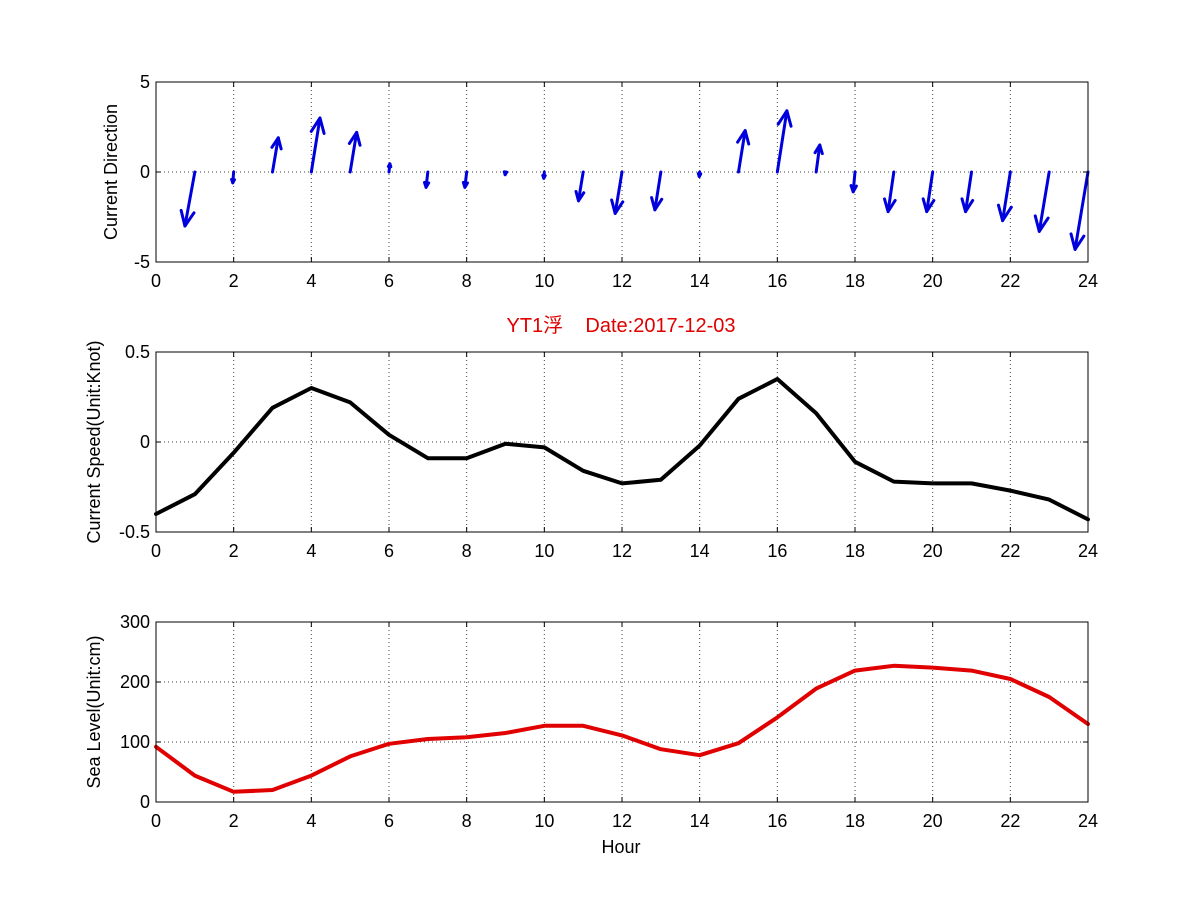 The width and height of the screenshot is (1201, 901). Describe the element at coordinates (134, 532) in the screenshot. I see `y-tick-label: -0.5` at that location.